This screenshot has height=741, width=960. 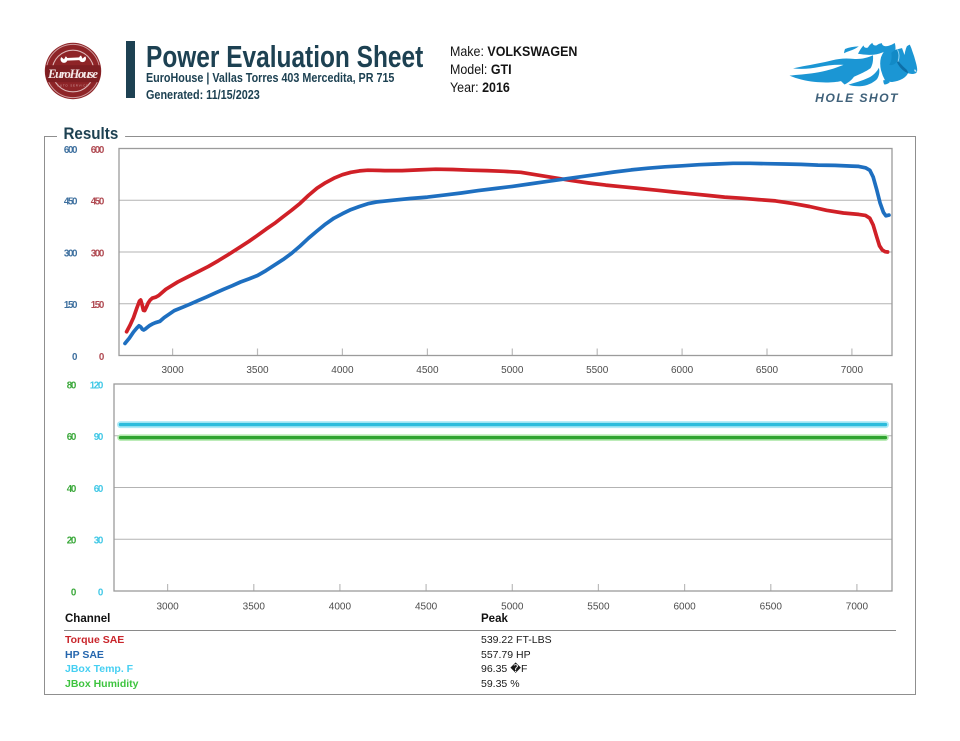 I want to click on svg-text: 120, so click(x=97, y=385).